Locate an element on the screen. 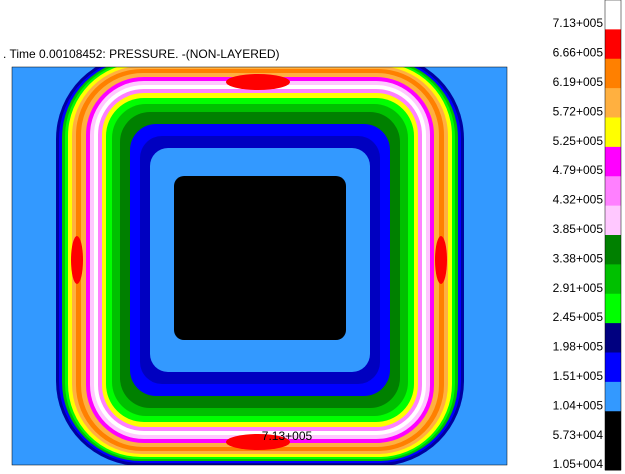 This screenshot has height=474, width=625. legend-label: 1.05+004 is located at coordinates (578, 464).